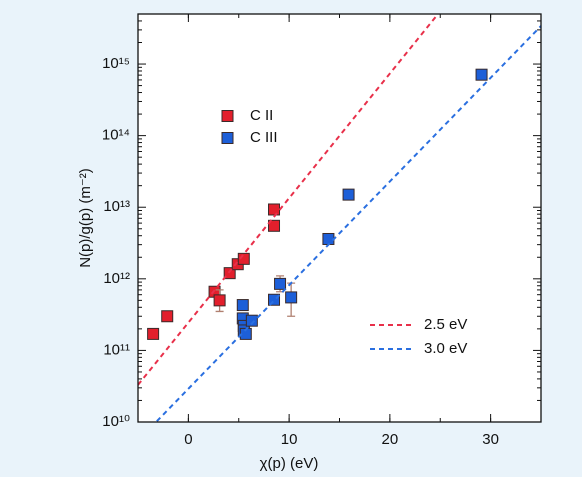  Describe the element at coordinates (188, 439) in the screenshot. I see `x-tick-label: 0` at that location.